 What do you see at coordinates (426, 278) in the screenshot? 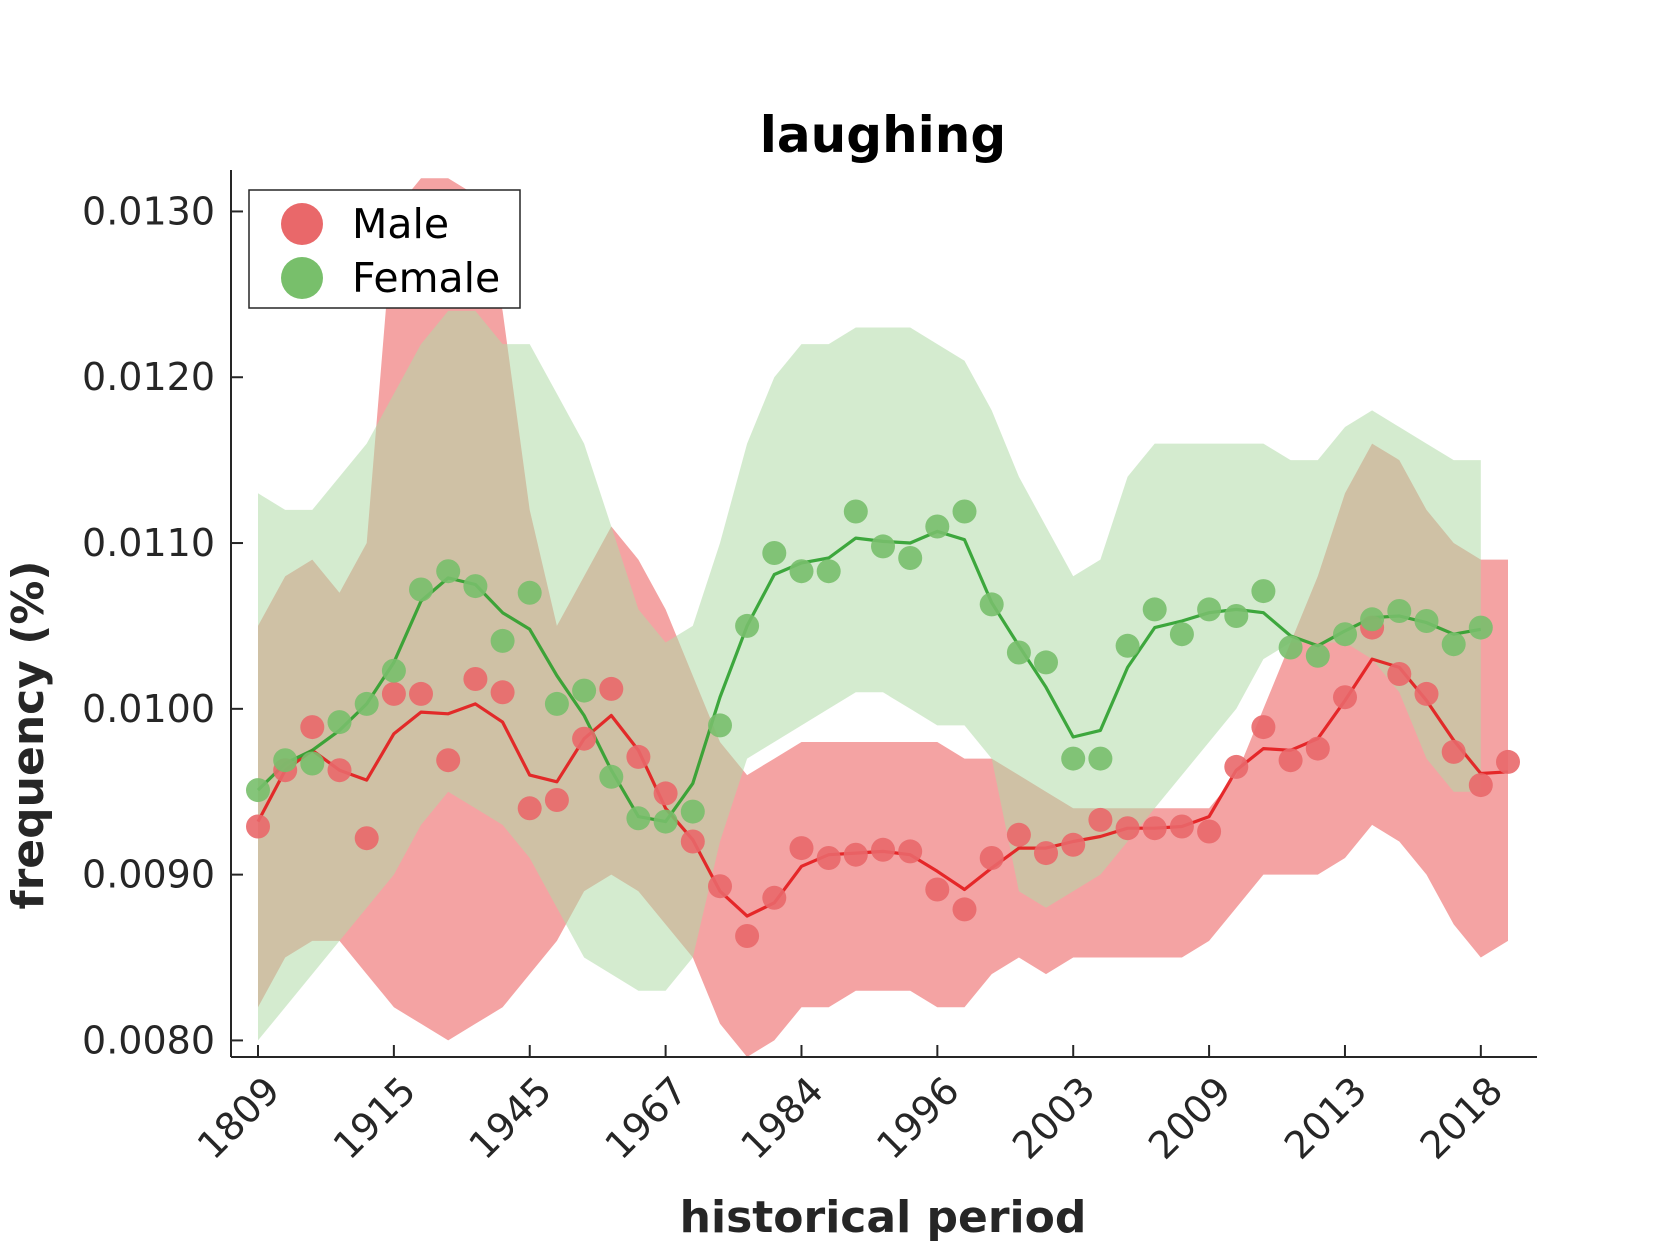
I see `legend-label-female: Female` at bounding box center [426, 278].